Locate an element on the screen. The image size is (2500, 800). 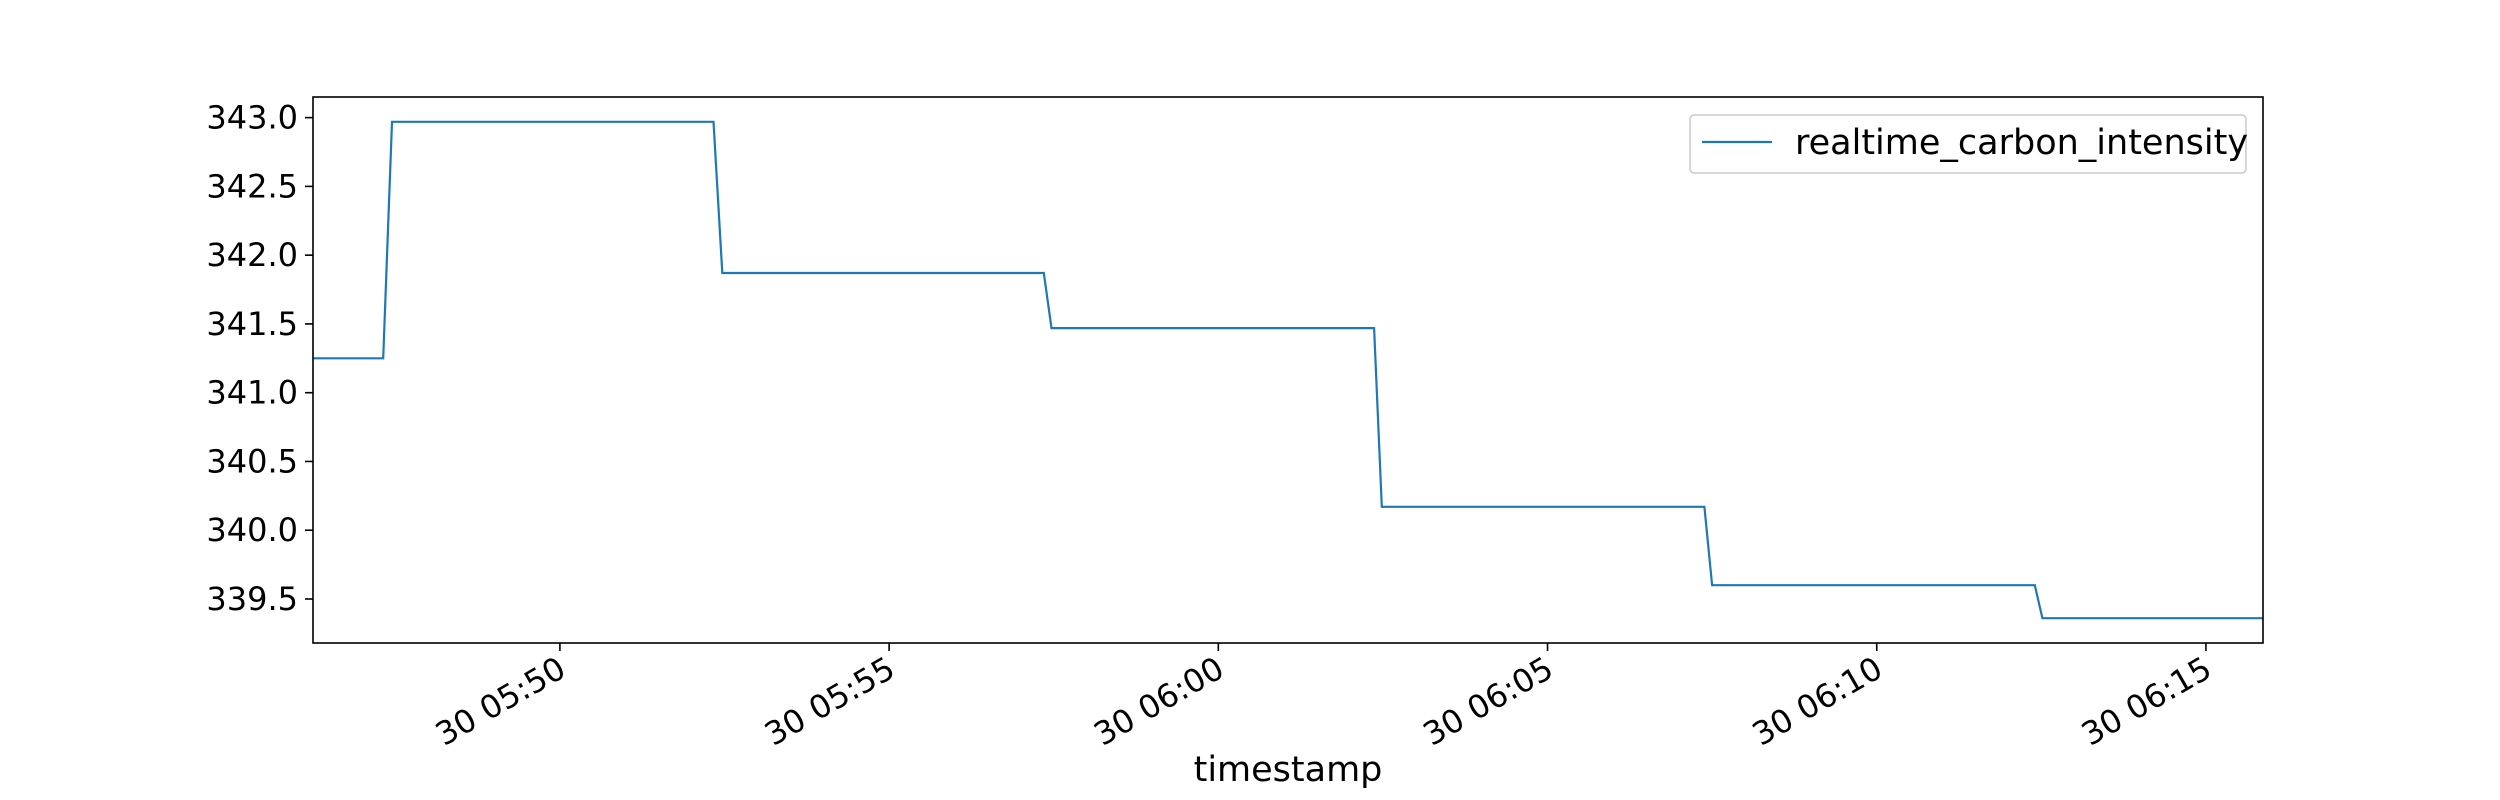
y-tick-label: 342.0 is located at coordinates (252, 255).